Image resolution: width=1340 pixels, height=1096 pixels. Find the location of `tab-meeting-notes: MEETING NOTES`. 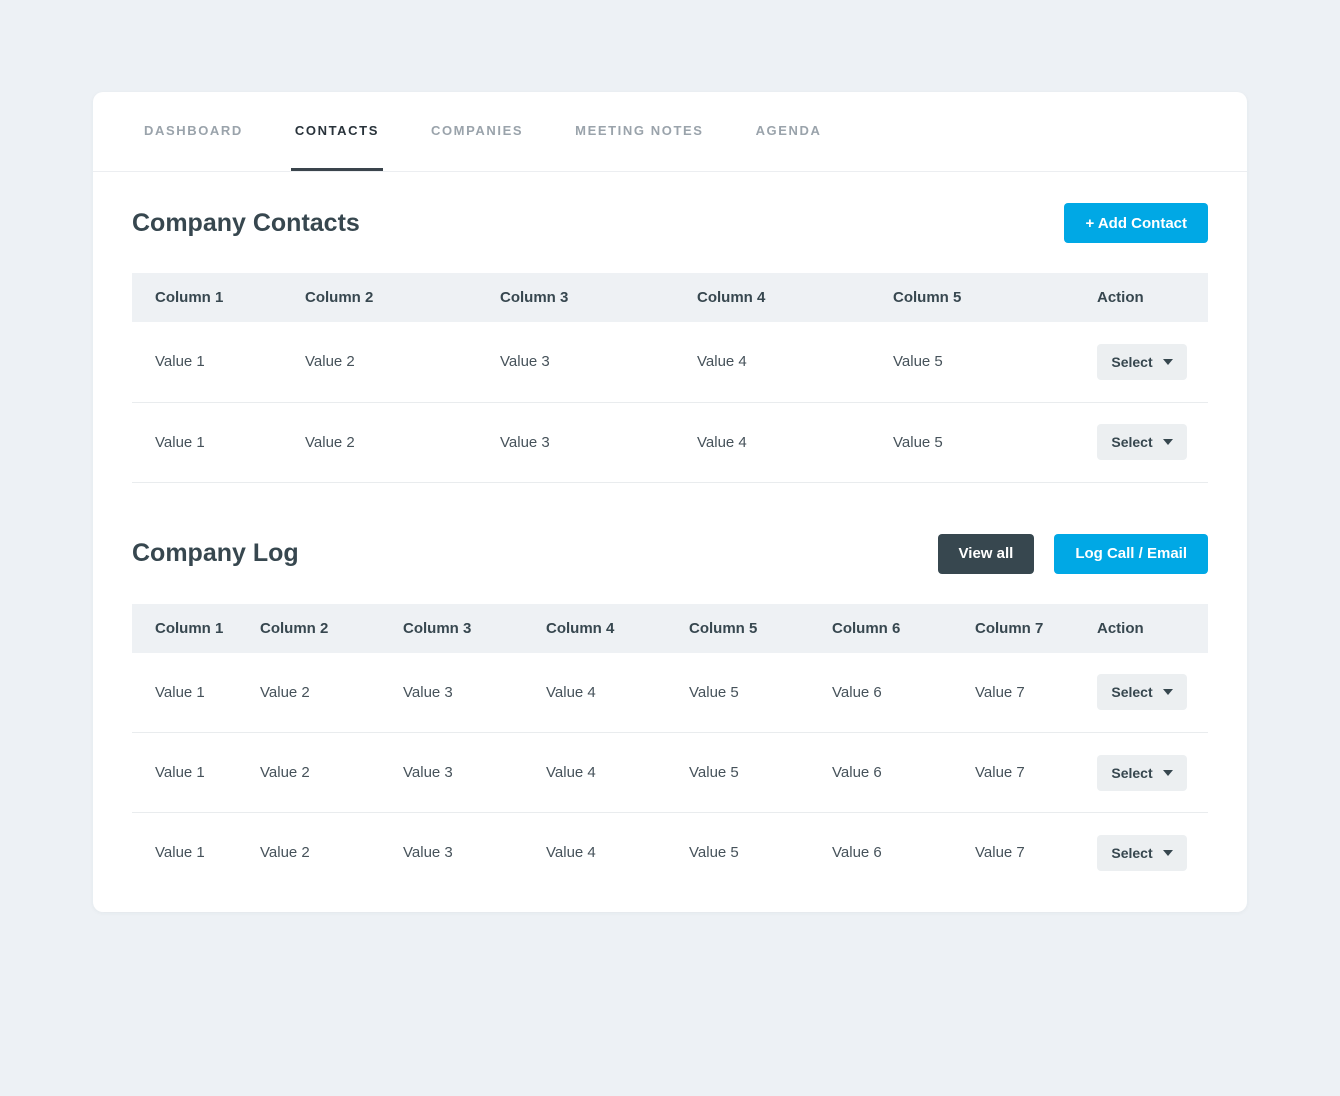

tab-meeting-notes: MEETING NOTES is located at coordinates (639, 130).